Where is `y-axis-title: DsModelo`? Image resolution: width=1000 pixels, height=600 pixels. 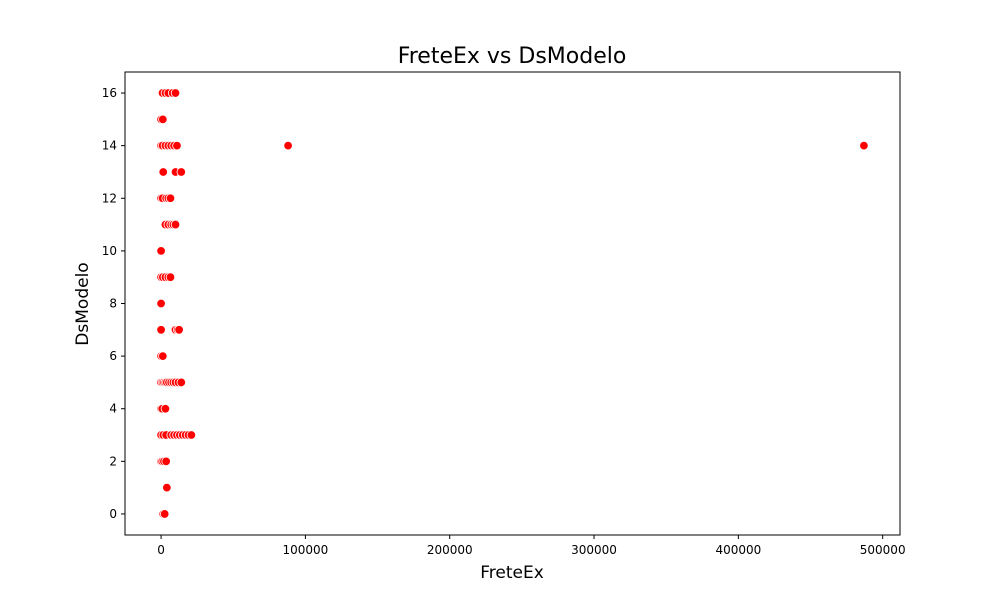 y-axis-title: DsModelo is located at coordinates (83, 303).